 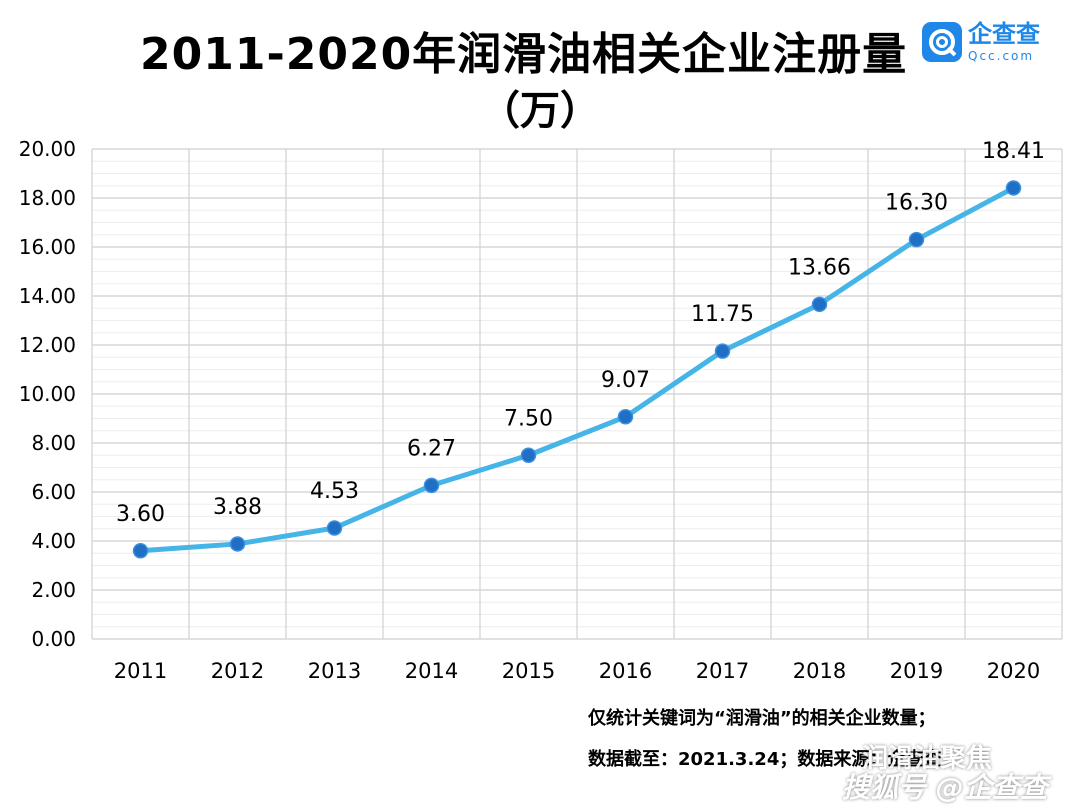 I want to click on qcc-logo: 企查查 Qcc.com, so click(x=981, y=42).